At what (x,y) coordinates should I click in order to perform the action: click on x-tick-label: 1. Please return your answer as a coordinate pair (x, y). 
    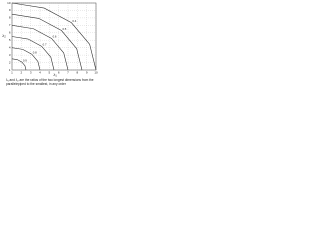
    Looking at the image, I should click on (12, 72).